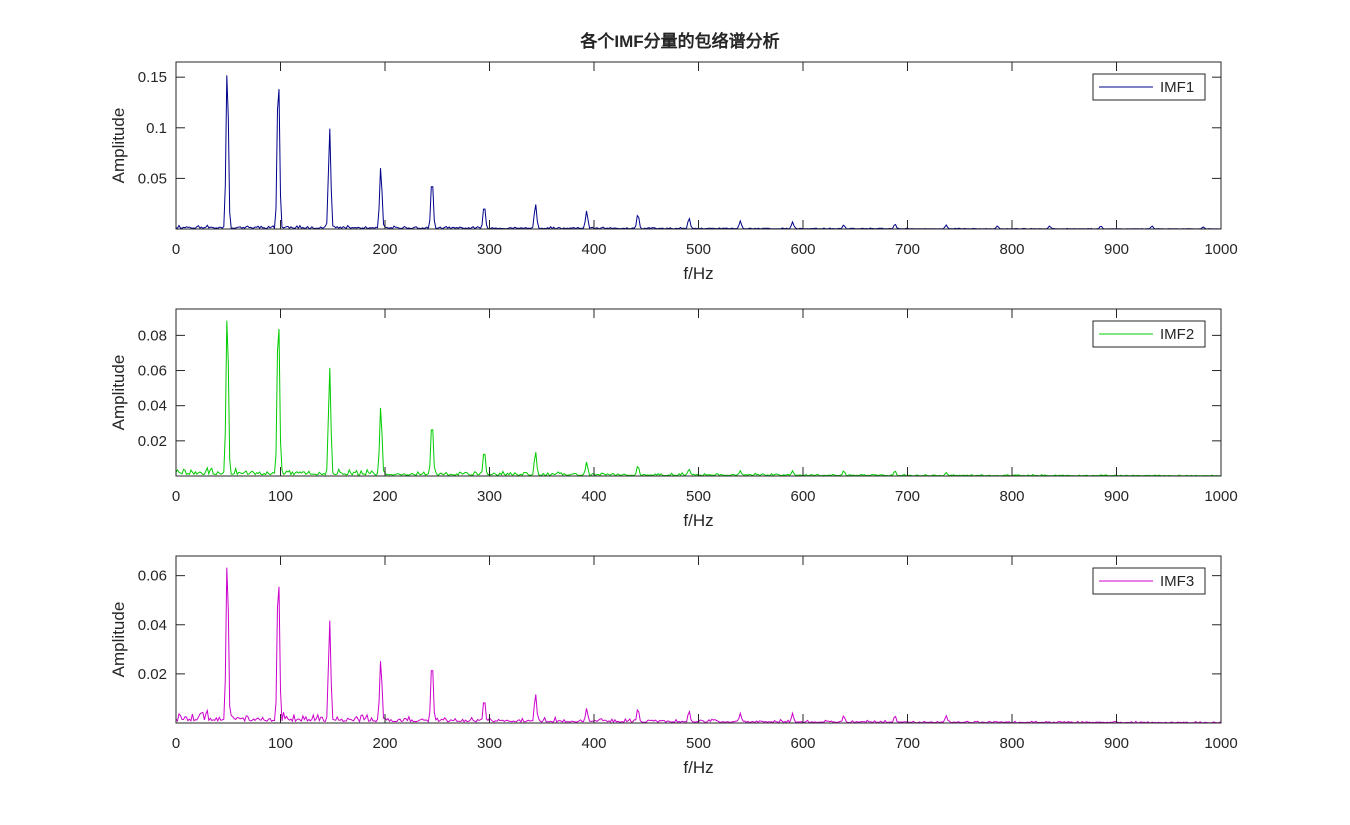 This screenshot has width=1350, height=825. Describe the element at coordinates (698, 645) in the screenshot. I see `series-line-imf3` at that location.